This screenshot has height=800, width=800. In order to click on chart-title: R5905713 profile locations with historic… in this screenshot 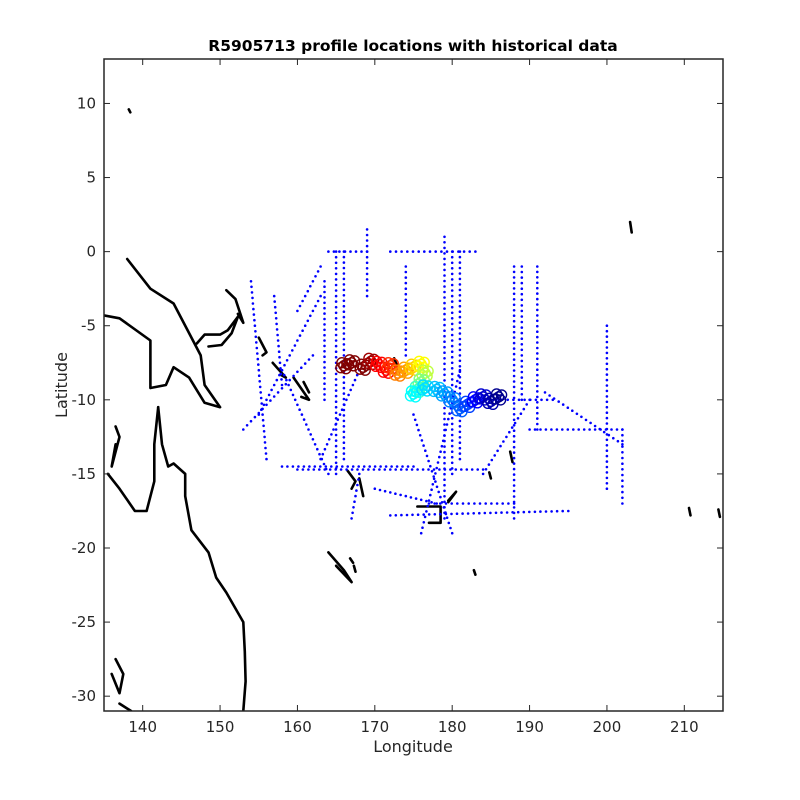, I will do `click(412, 46)`.